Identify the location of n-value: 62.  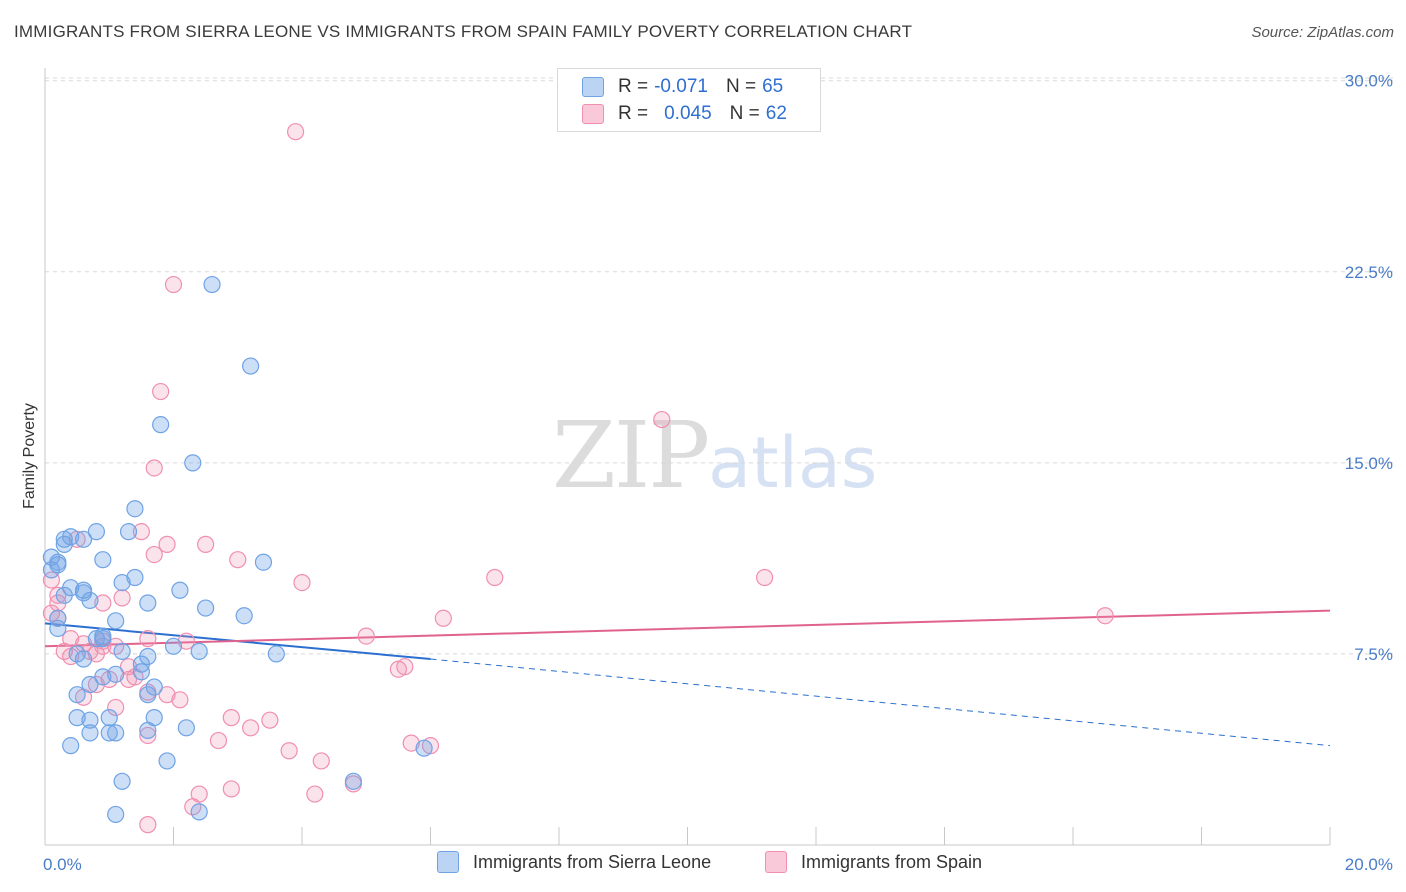
(776, 113).